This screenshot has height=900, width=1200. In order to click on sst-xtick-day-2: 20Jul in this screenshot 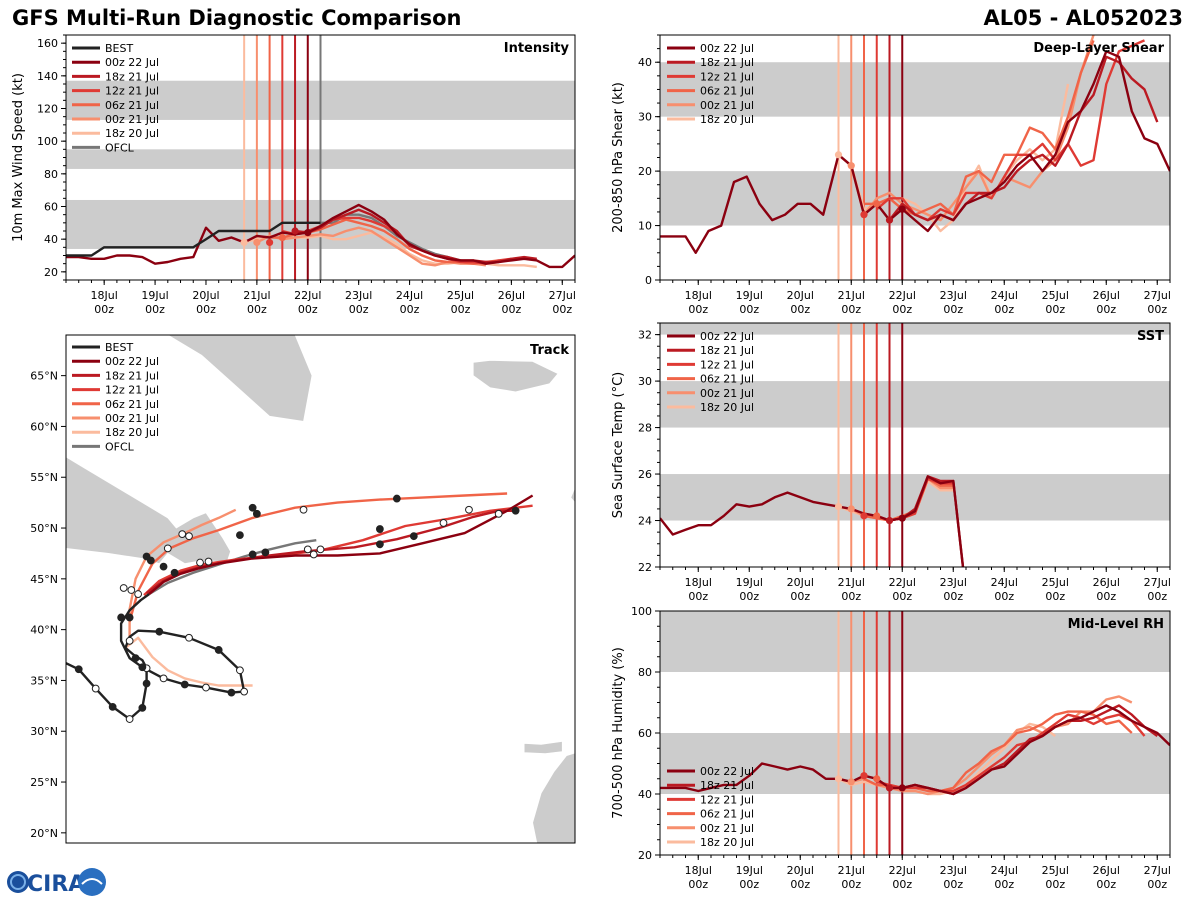, I will do `click(800, 582)`.